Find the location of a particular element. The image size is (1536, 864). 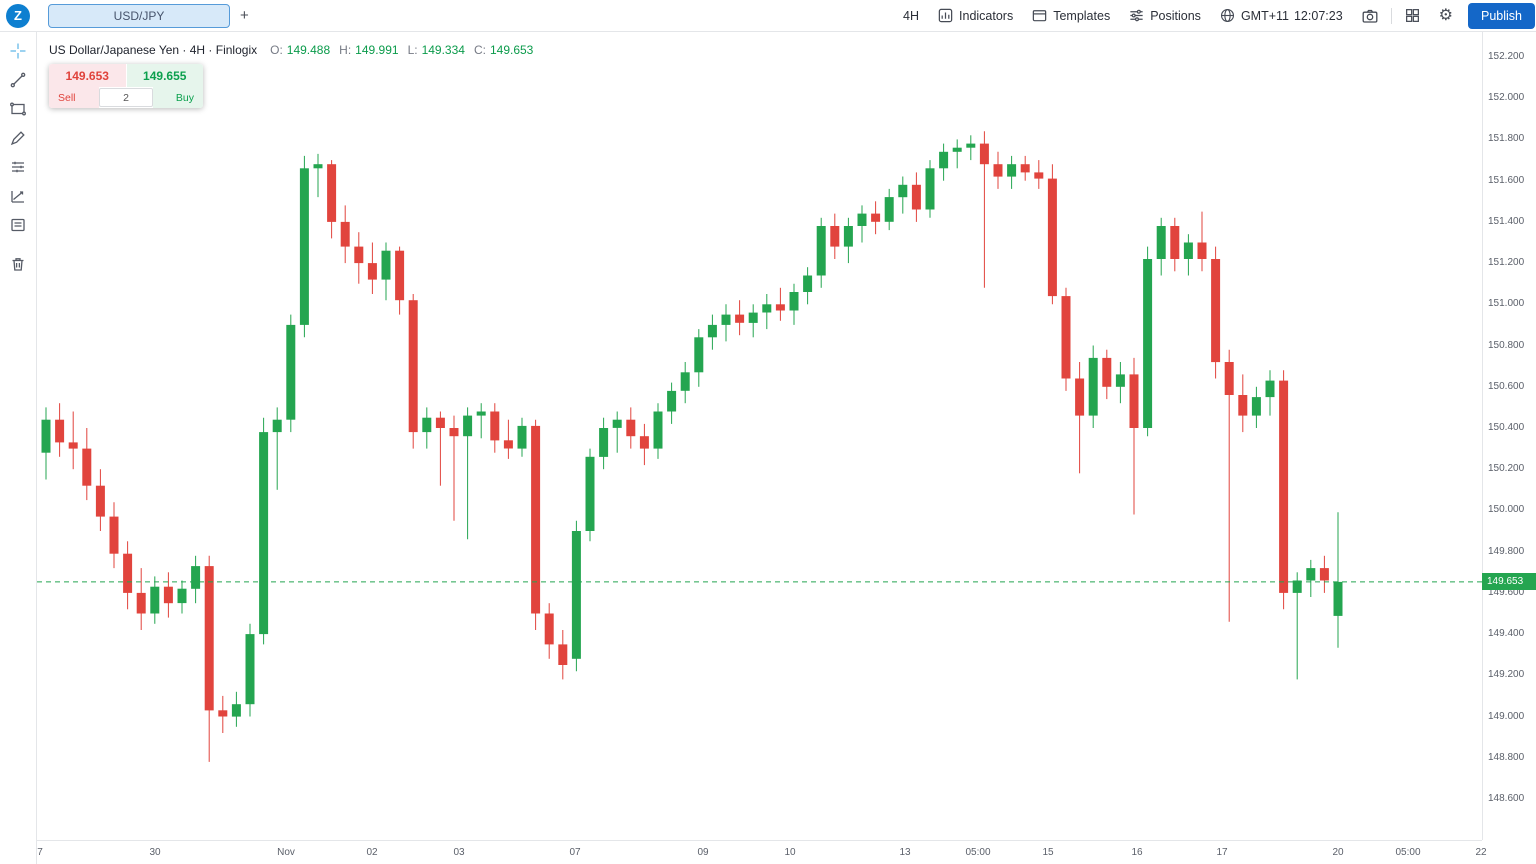

current-price-label: 149.653 is located at coordinates (1509, 581).